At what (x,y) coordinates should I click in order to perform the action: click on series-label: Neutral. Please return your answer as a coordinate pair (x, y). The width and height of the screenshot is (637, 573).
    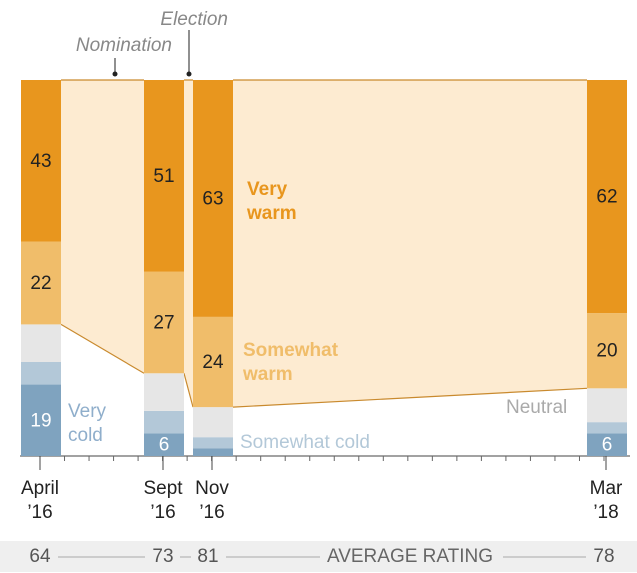
    Looking at the image, I should click on (537, 407).